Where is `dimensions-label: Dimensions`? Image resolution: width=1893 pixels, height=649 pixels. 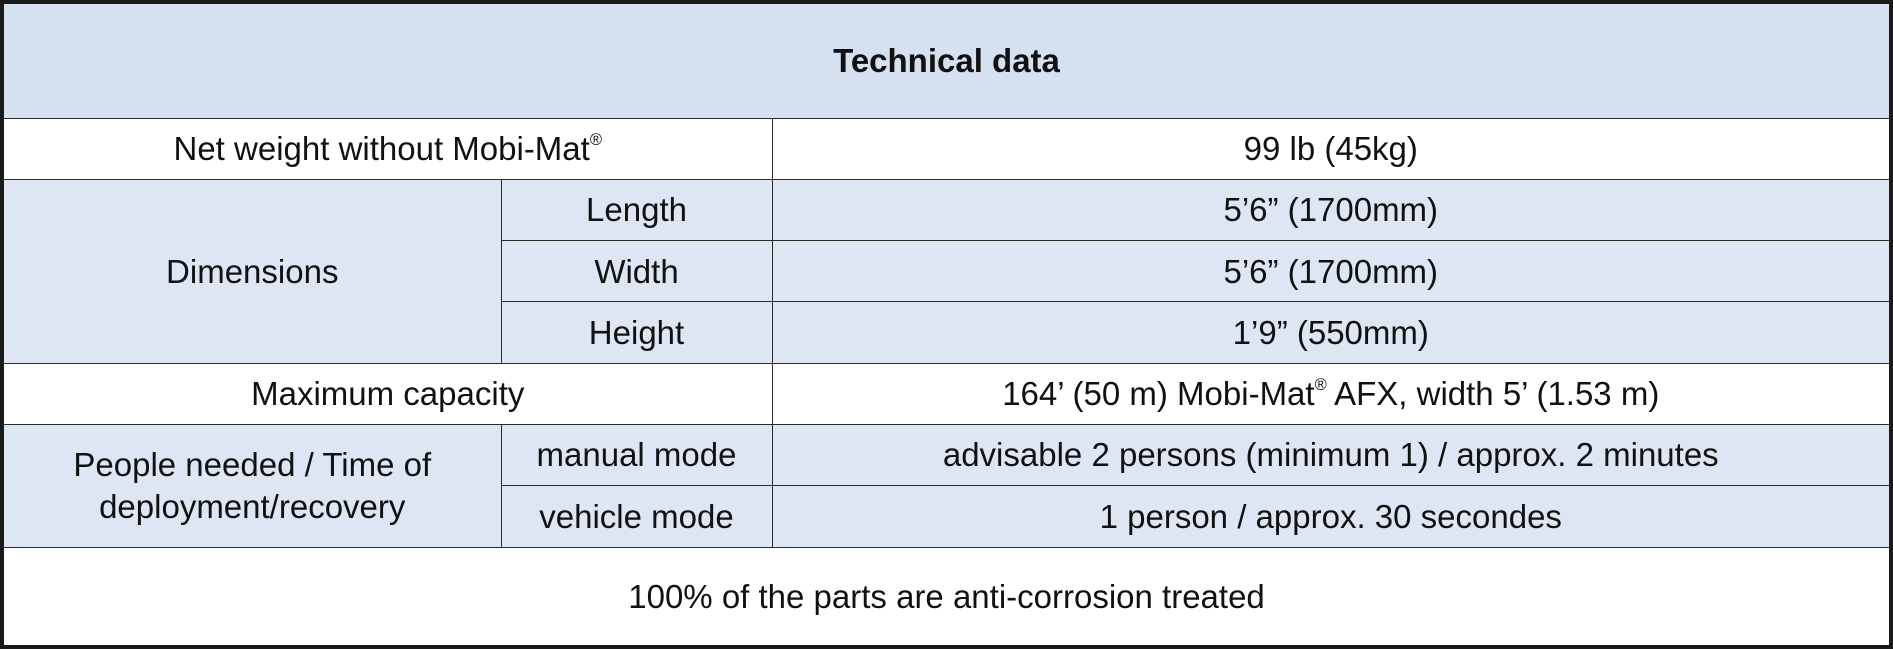
dimensions-label: Dimensions is located at coordinates (253, 271).